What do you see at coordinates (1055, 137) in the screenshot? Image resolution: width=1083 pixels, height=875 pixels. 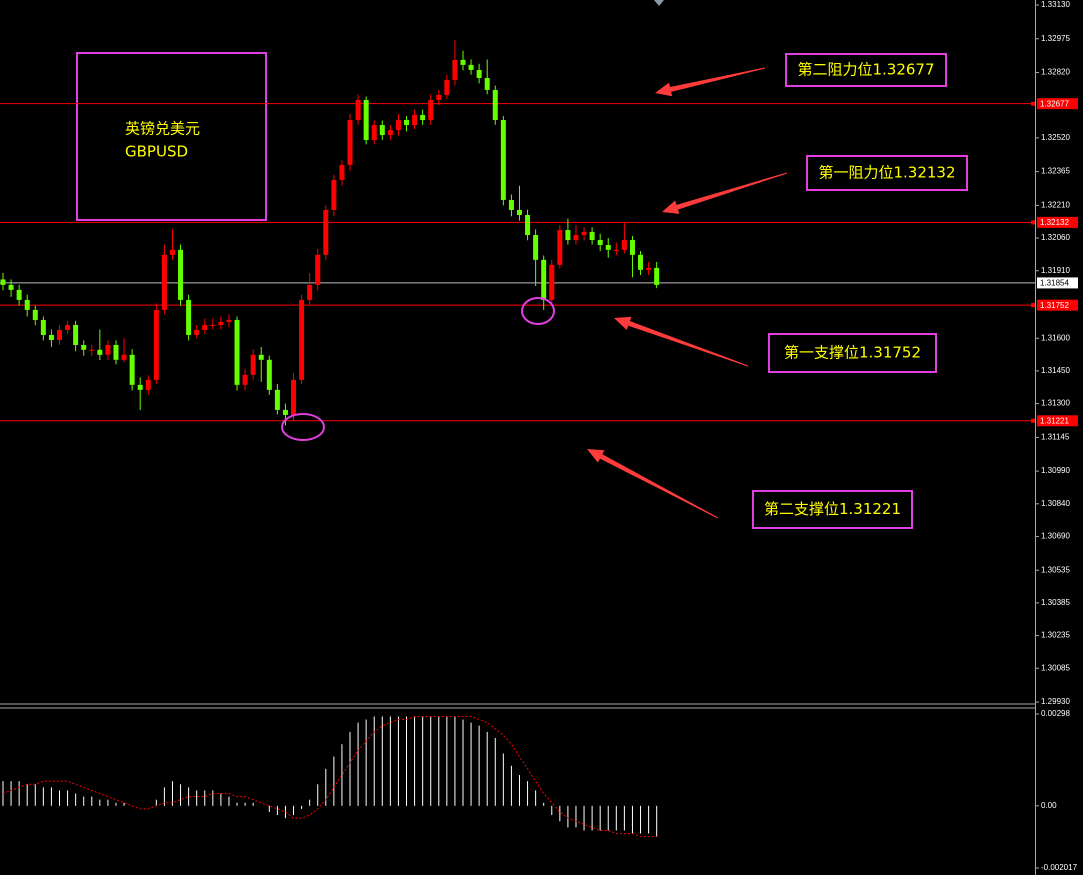 I see `y-tick-label: 1.32520` at bounding box center [1055, 137].